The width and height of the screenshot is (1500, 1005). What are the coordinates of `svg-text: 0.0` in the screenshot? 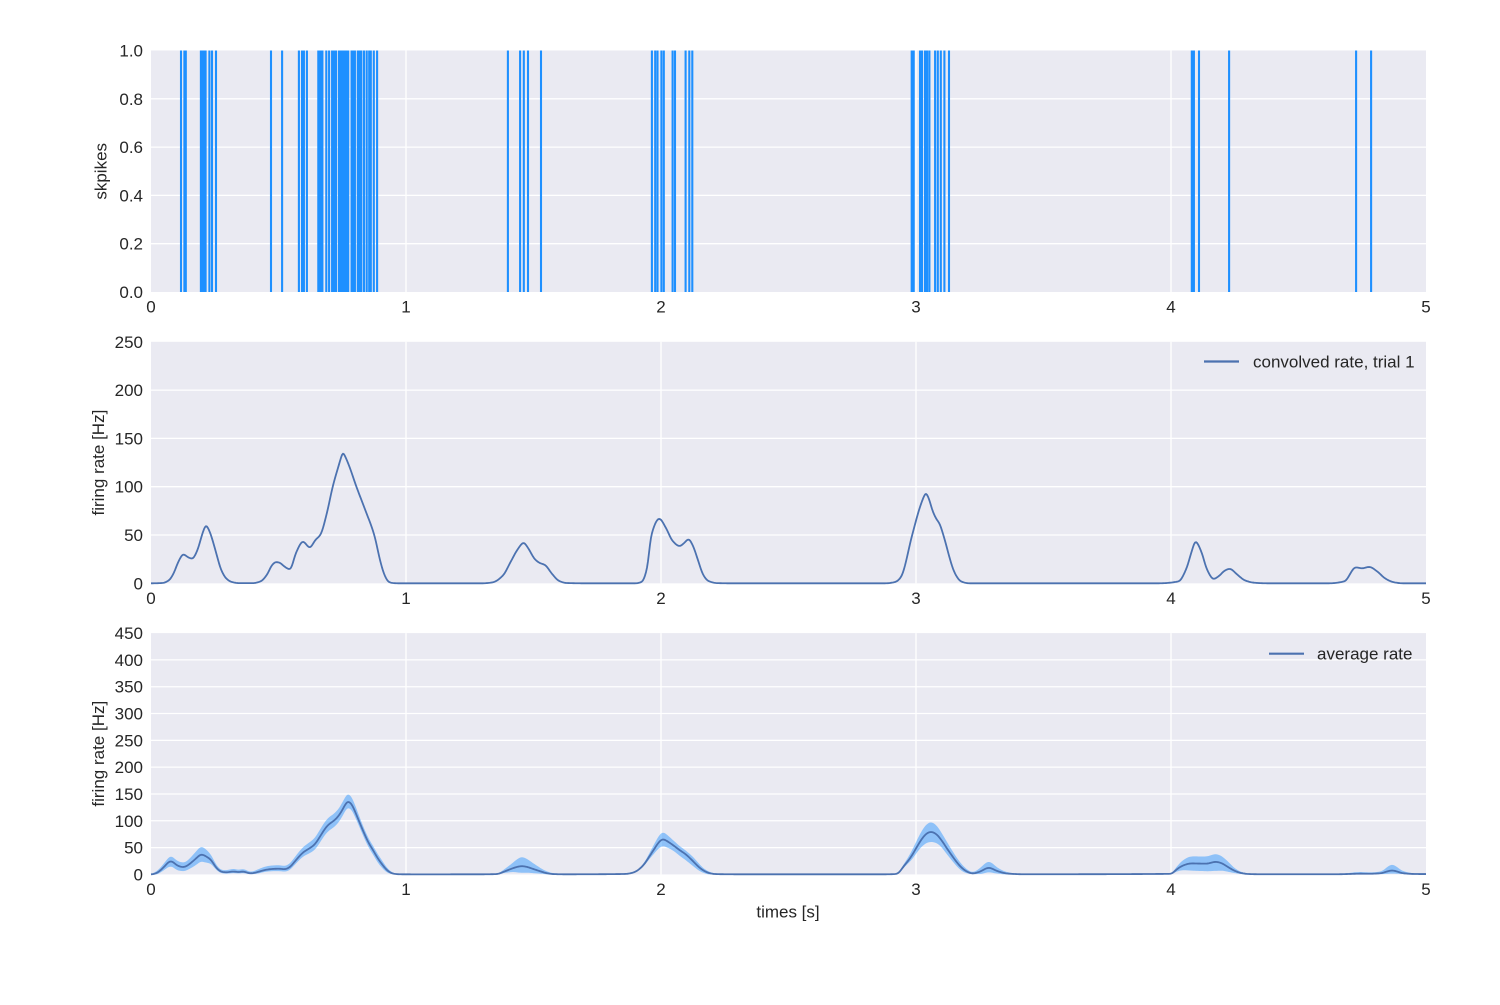 It's located at (131, 292).